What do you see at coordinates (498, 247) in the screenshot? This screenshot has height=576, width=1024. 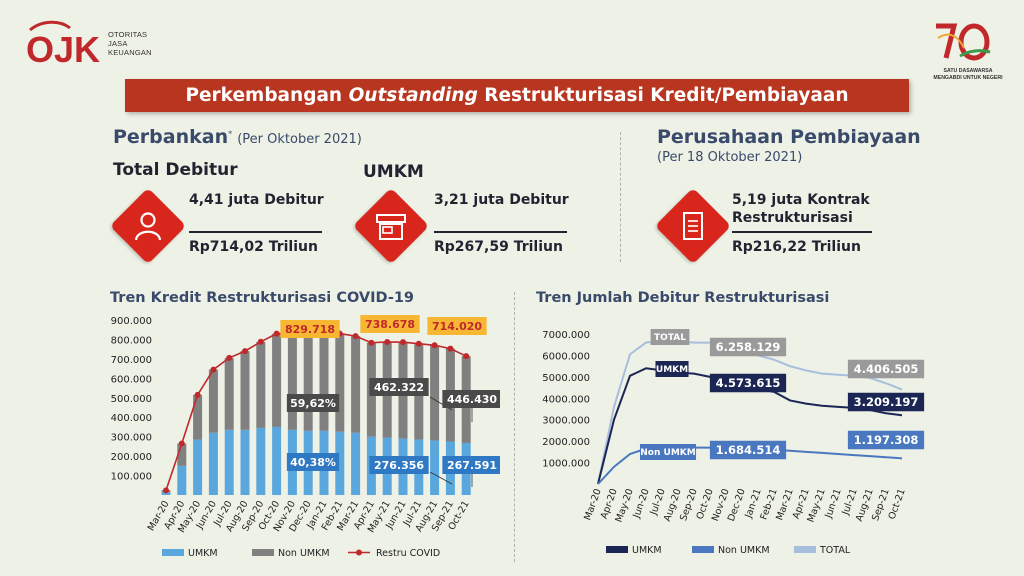 I see `umkm-value: Rp267,59 Triliun` at bounding box center [498, 247].